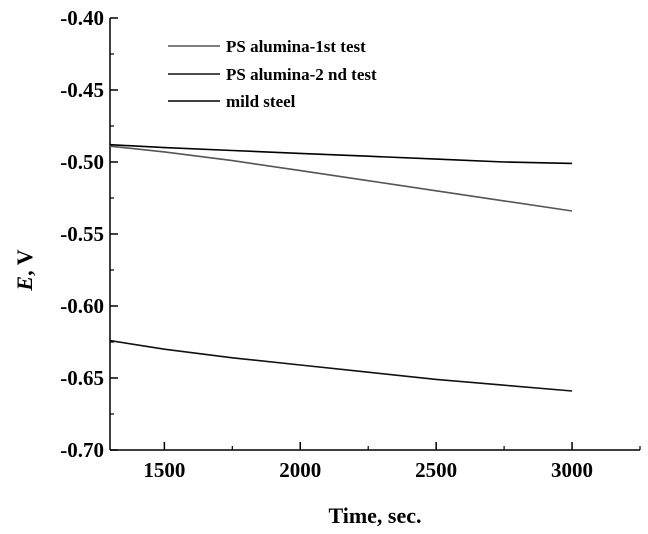  I want to click on y-tick-label: -0.55, so click(82, 234).